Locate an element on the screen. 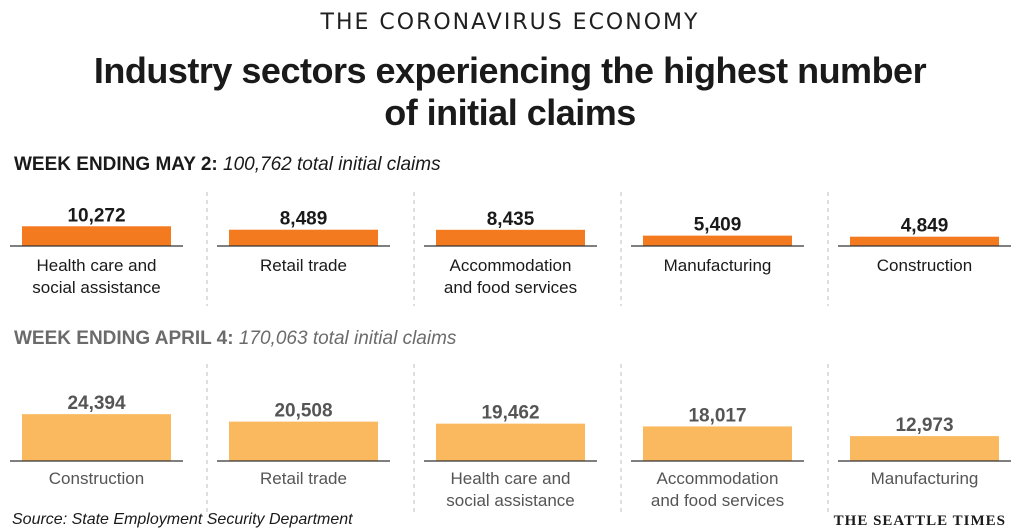 The image size is (1020, 531). value-label: 4,849 is located at coordinates (925, 226).